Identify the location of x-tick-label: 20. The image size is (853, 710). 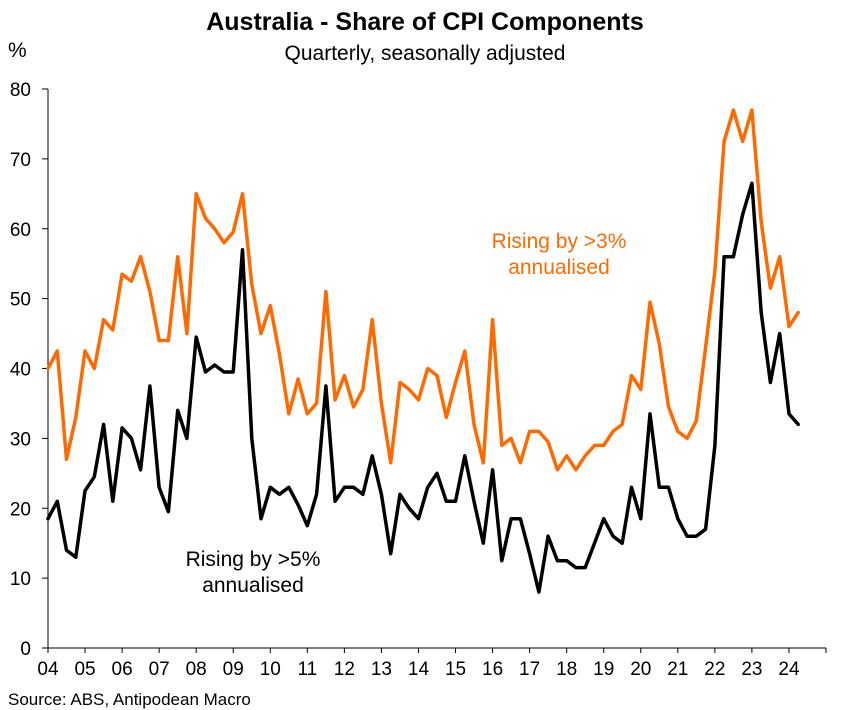
(640, 669).